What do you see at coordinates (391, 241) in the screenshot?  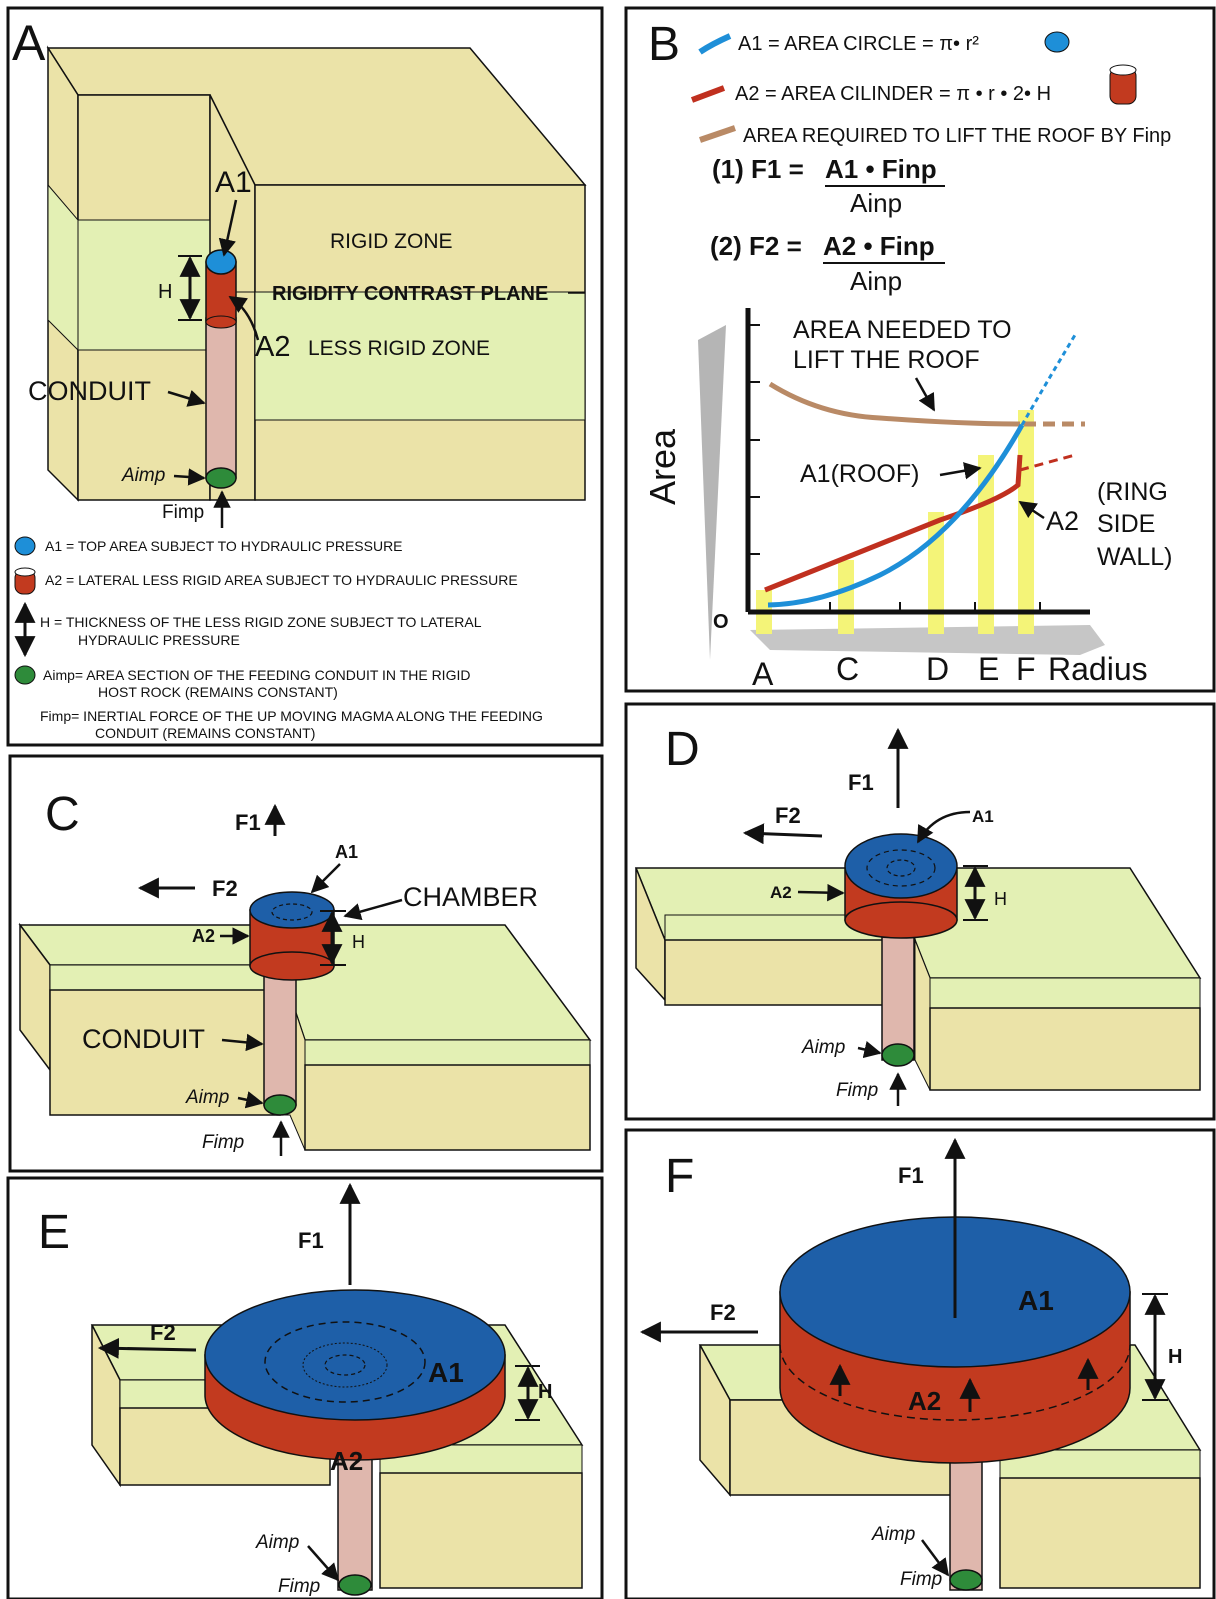 I see `rigid-zone-label: RIGID ZONE` at bounding box center [391, 241].